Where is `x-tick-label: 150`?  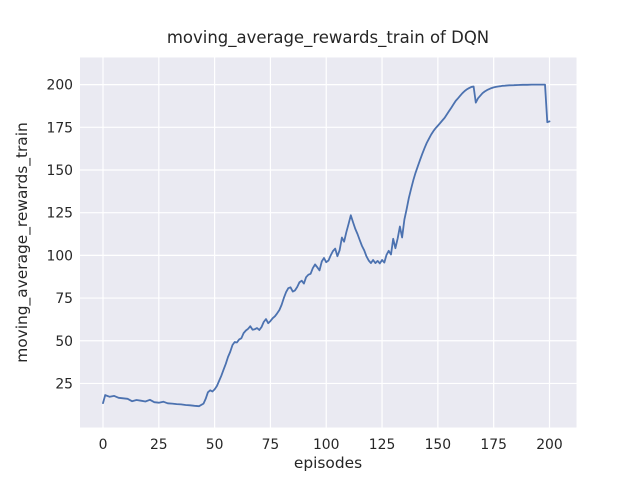
x-tick-label: 150 is located at coordinates (438, 445).